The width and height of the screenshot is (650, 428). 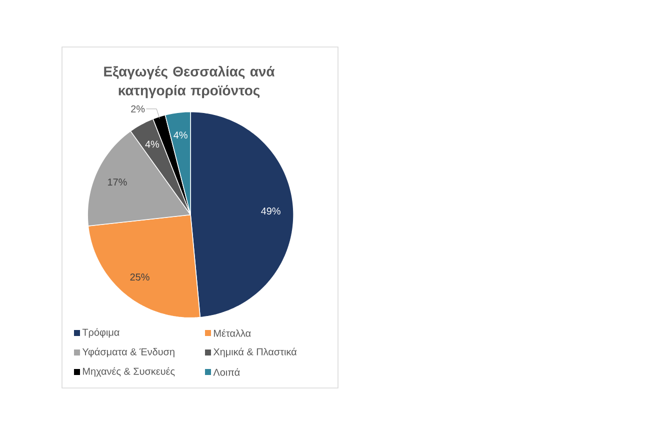 I want to click on legend-label: Λοιπά, so click(x=226, y=372).